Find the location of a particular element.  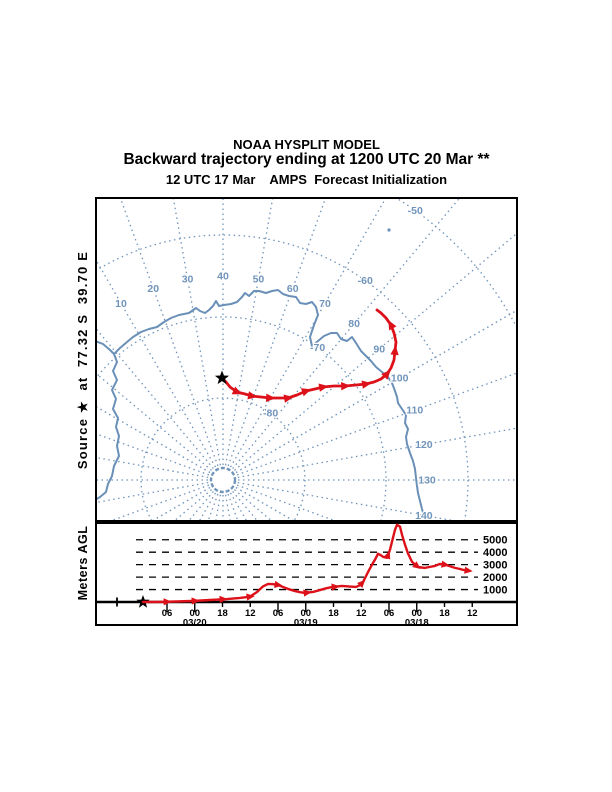

plus-marker is located at coordinates (117, 602).